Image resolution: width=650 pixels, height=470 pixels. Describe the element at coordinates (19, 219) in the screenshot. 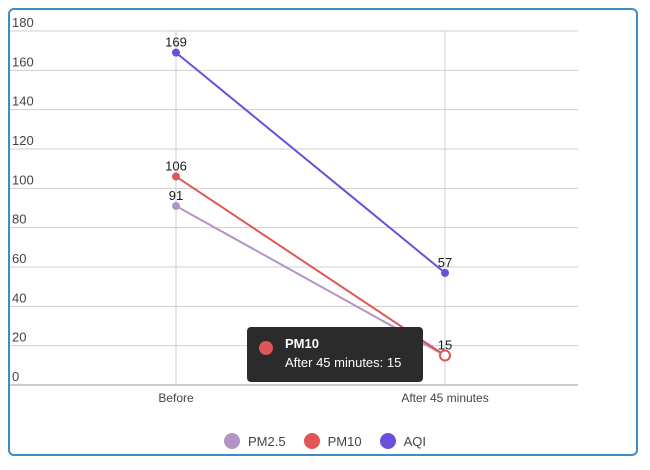

I see `y-tick-label: 80` at that location.